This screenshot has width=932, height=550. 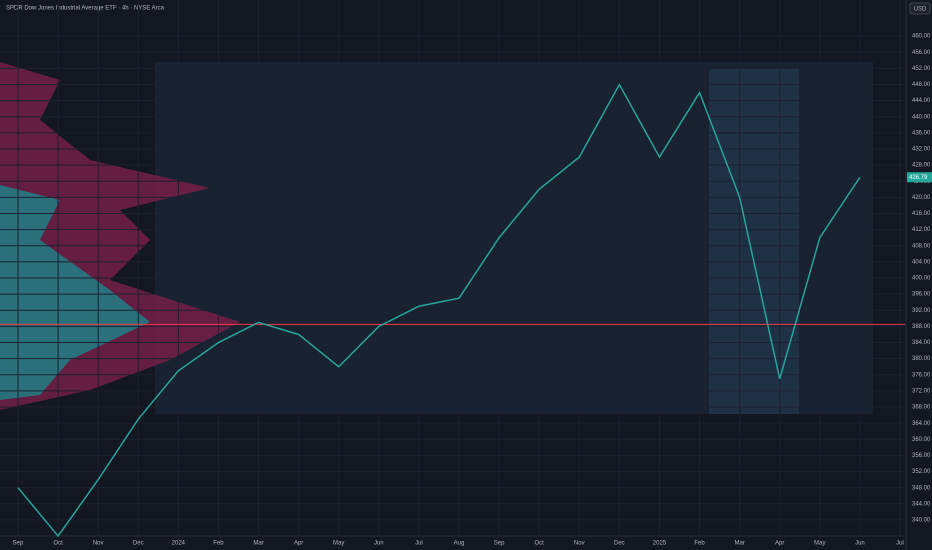 I want to click on y-tick-label: 396.00, so click(x=921, y=295).